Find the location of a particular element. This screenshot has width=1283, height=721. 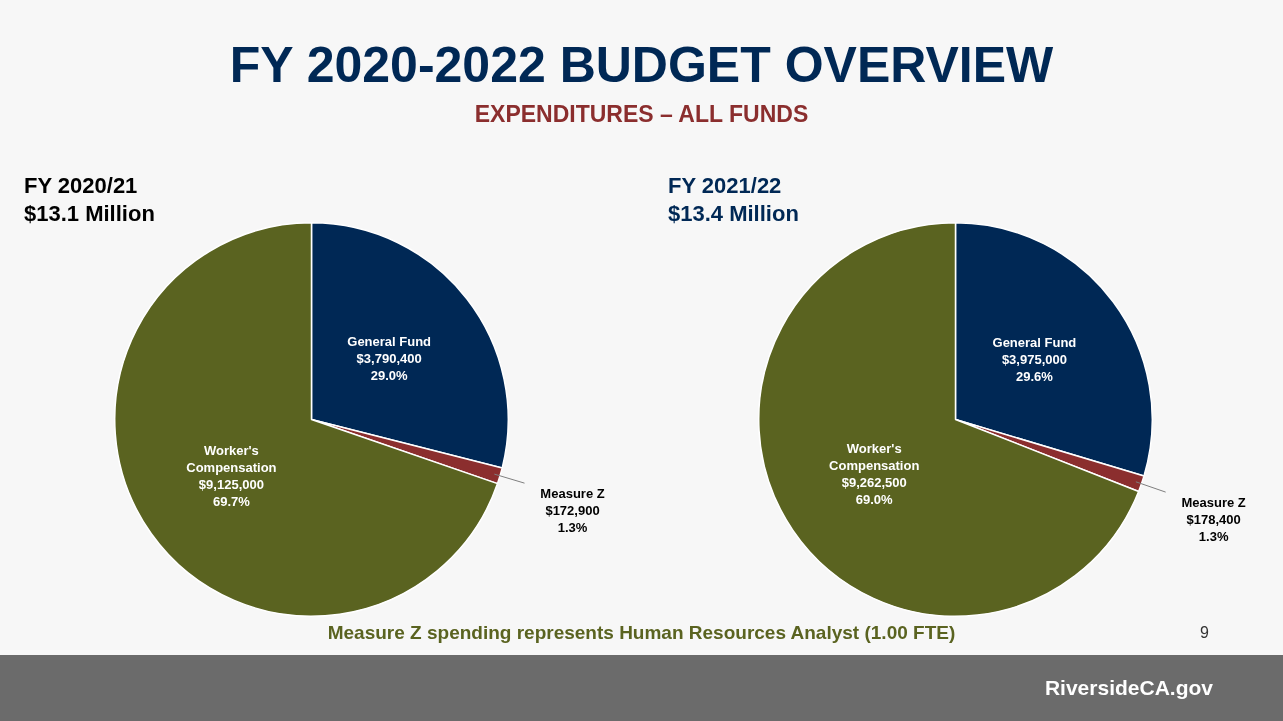

text: Measure Z spending represents Human Resources Analyst (1.00 FTE) is located at coordinates (641, 632).